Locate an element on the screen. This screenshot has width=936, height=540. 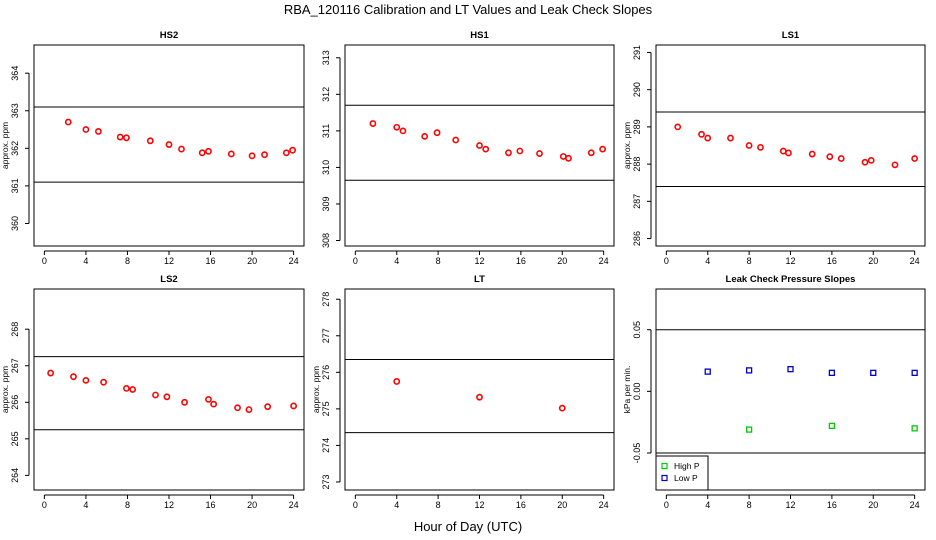
y-tick-label: 266 is located at coordinates (15, 402).